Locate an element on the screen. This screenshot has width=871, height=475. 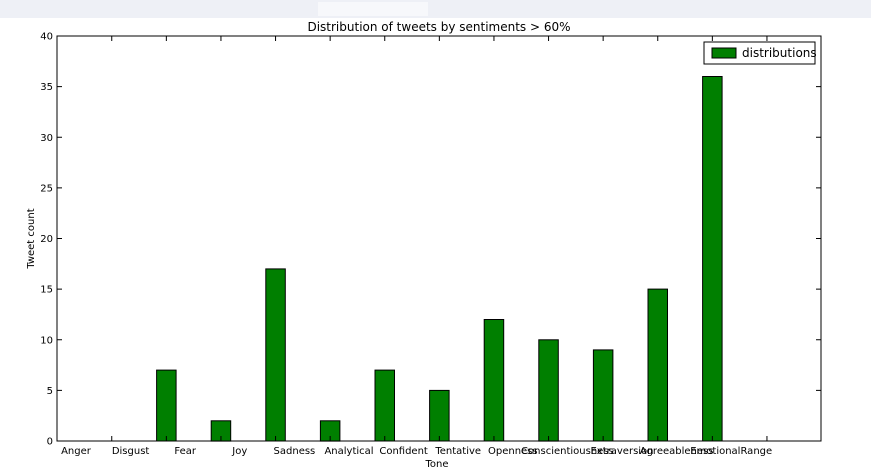
bar-conscientiousness is located at coordinates (603, 395).